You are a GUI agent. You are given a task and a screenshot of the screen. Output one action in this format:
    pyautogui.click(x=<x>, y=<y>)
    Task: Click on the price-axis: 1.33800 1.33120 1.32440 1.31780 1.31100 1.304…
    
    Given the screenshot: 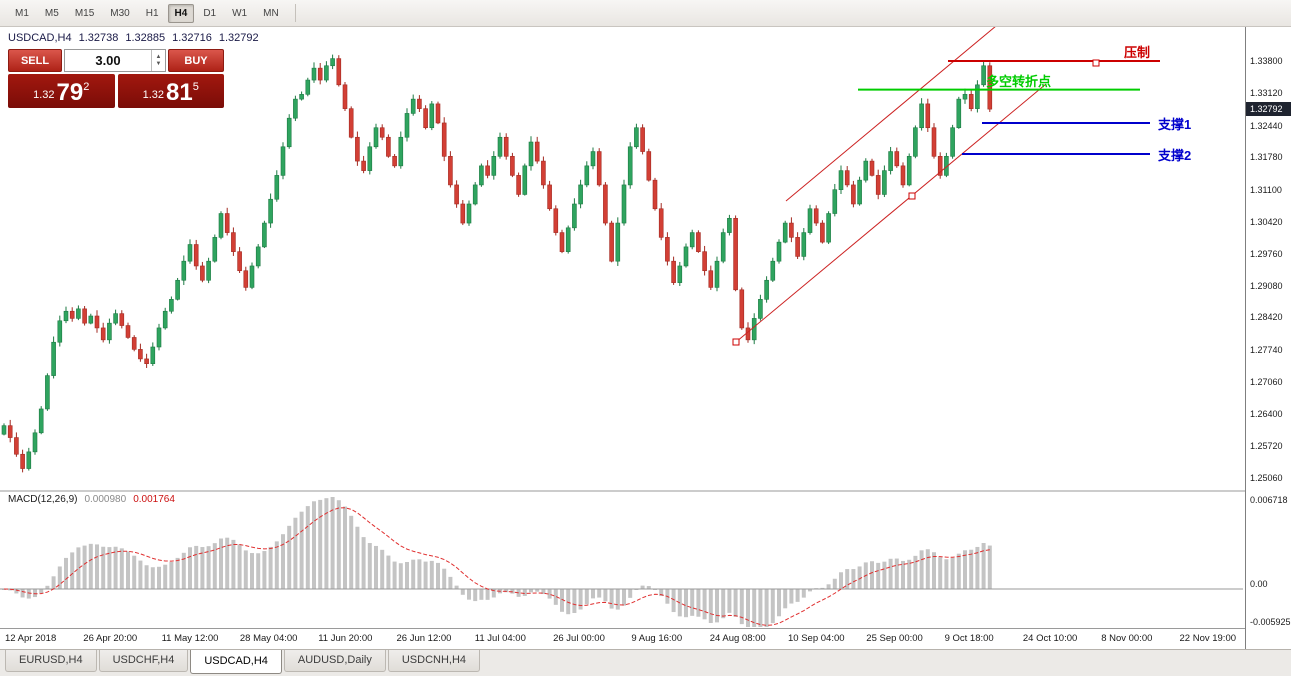 What is the action you would take?
    pyautogui.click(x=1268, y=338)
    